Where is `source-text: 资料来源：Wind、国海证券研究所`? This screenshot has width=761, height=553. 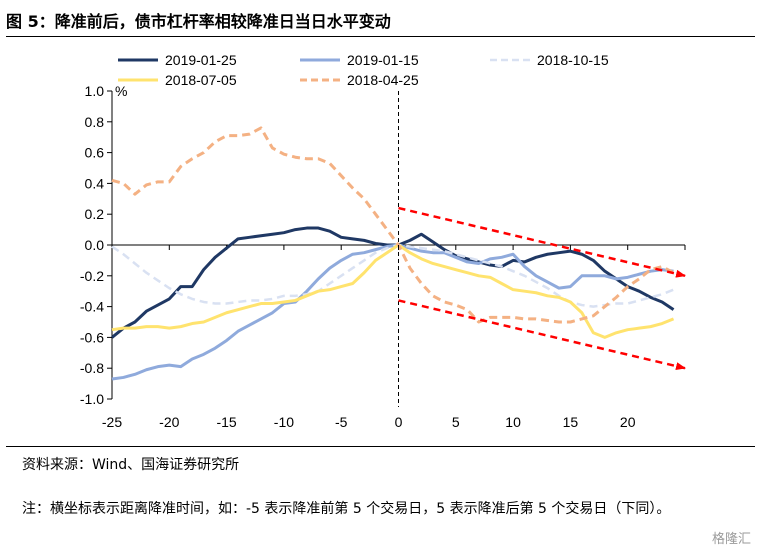 source-text: 资料来源：Wind、国海证券研究所 is located at coordinates (131, 465).